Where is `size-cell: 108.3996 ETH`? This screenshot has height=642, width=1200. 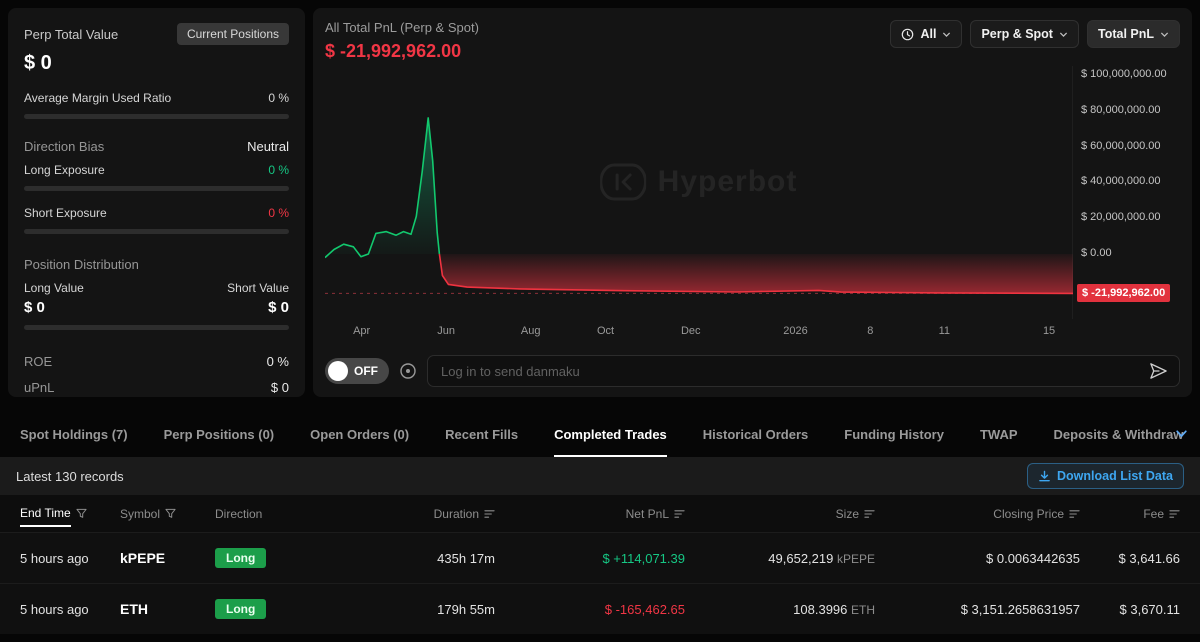 size-cell: 108.3996 ETH is located at coordinates (834, 609).